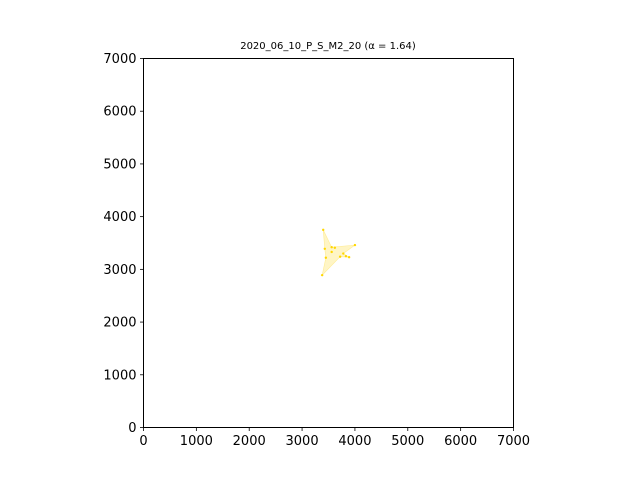 The image size is (640, 480). What do you see at coordinates (119, 375) in the screenshot?
I see `y-tick-label: 1000` at bounding box center [119, 375].